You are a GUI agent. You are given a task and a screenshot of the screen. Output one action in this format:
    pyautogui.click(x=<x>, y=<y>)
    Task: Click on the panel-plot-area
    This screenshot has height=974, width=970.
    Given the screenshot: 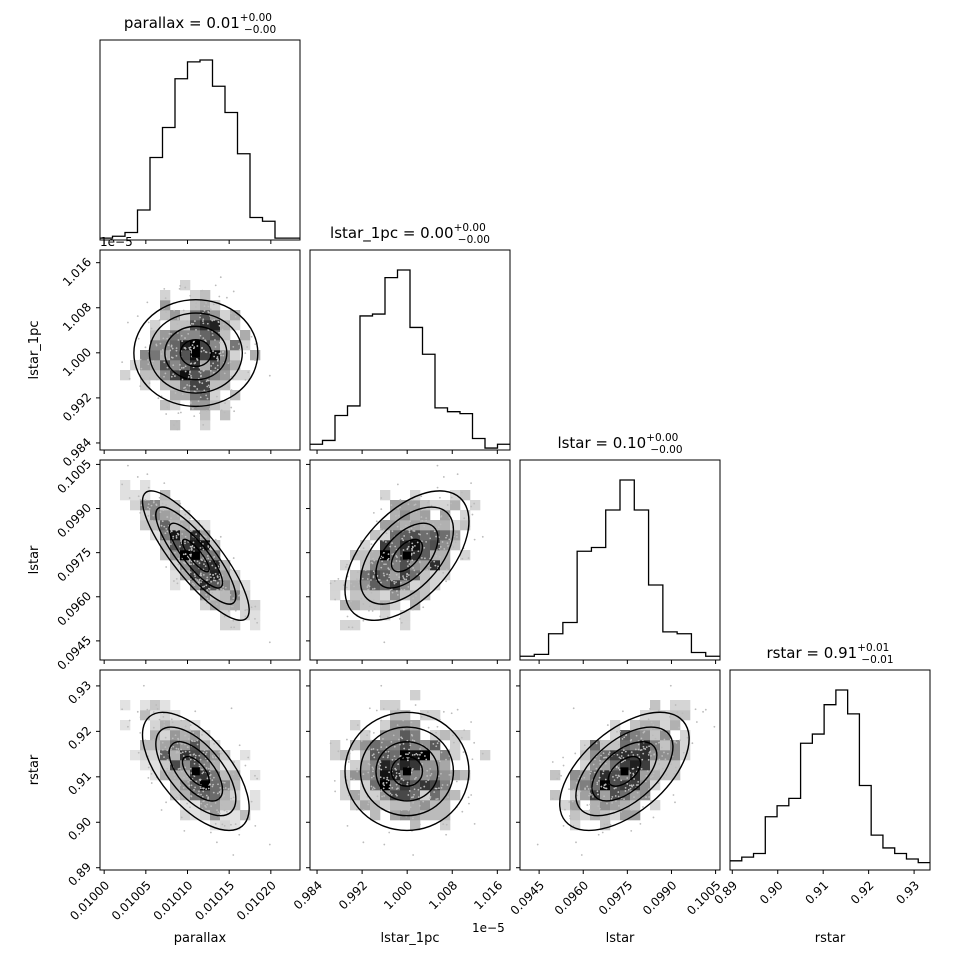 What is the action you would take?
    pyautogui.click(x=195, y=554)
    